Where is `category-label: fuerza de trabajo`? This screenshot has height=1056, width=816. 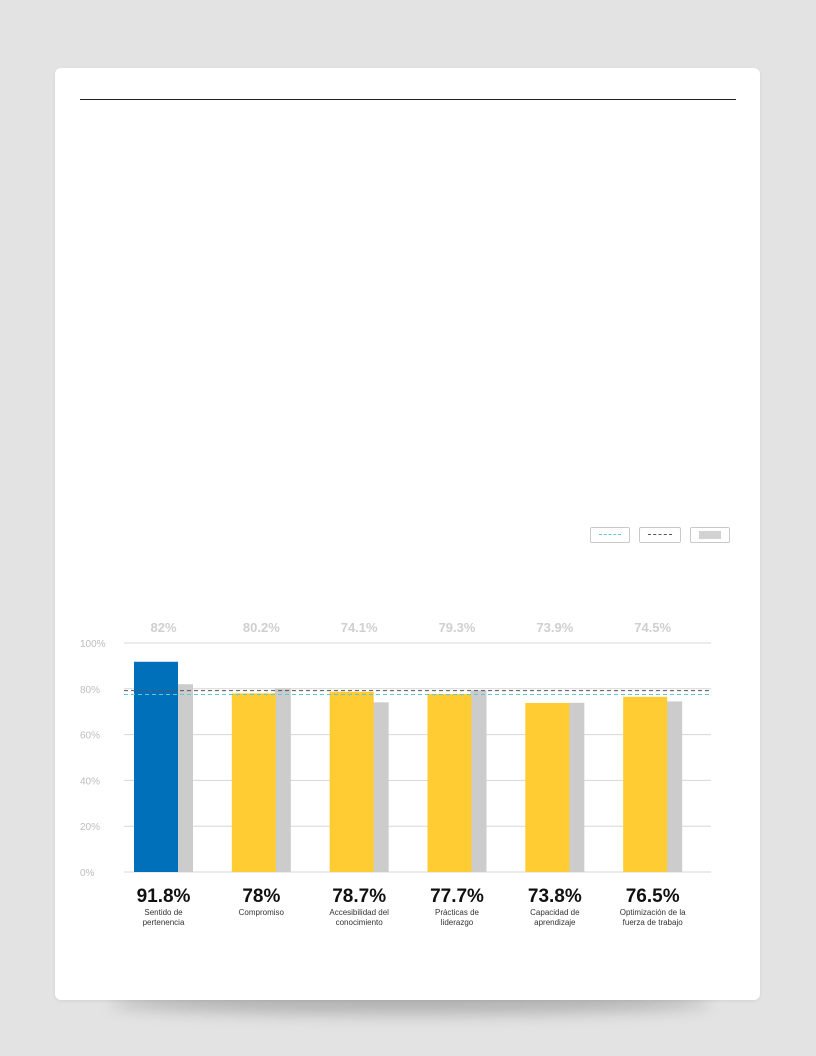
category-label: fuerza de trabajo is located at coordinates (653, 922).